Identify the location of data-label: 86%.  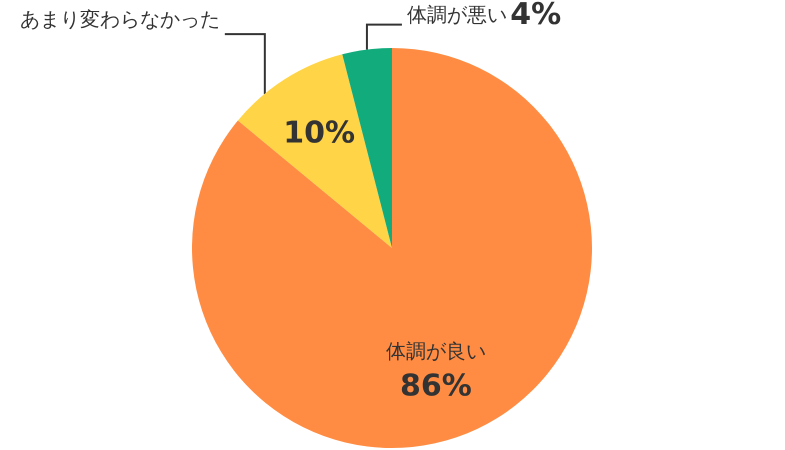
(436, 386).